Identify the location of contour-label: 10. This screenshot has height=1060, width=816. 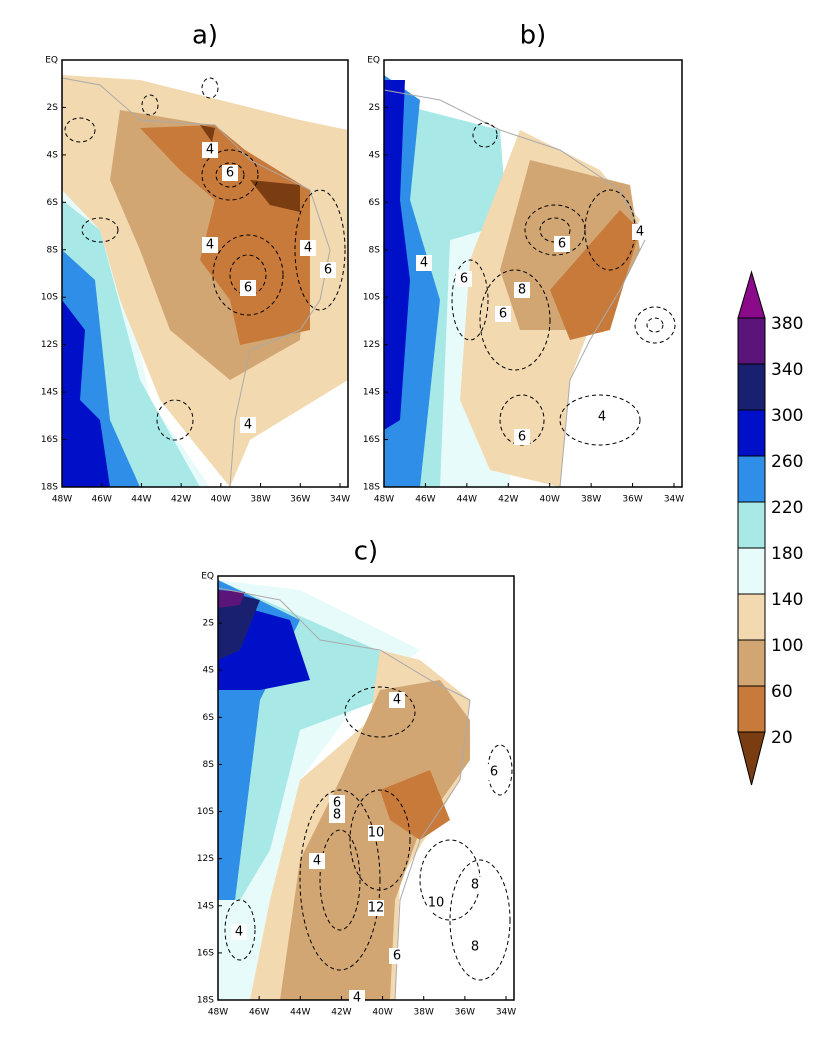
(436, 903).